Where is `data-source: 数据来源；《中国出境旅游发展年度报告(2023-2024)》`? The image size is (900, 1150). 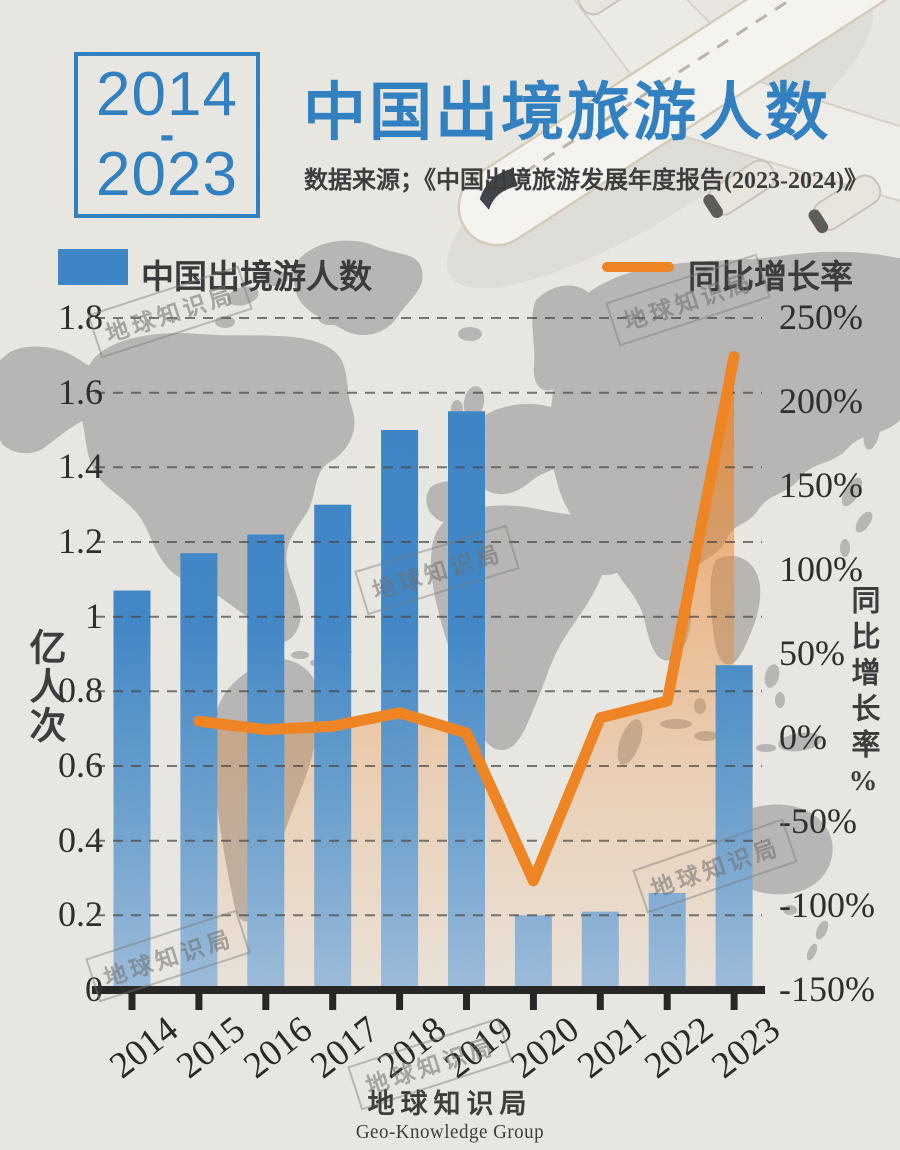
data-source: 数据来源；《中国出境旅游发展年度报告(2023-2024)》 is located at coordinates (586, 181).